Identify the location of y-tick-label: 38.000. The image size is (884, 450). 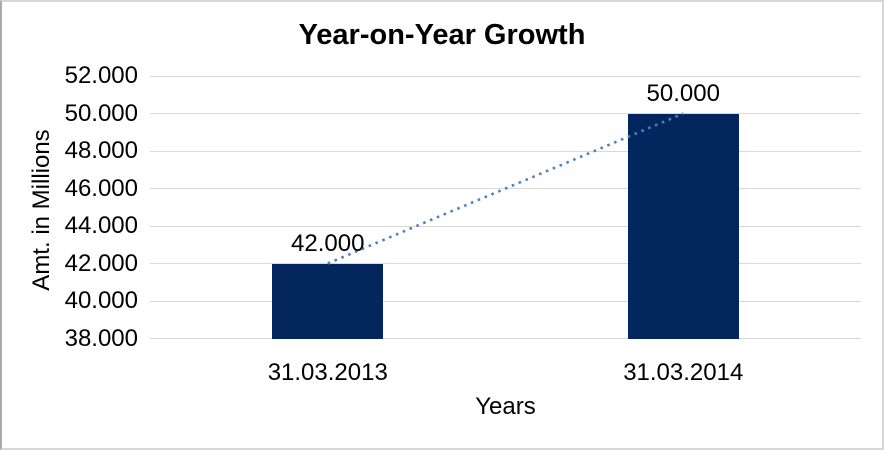
(101, 338).